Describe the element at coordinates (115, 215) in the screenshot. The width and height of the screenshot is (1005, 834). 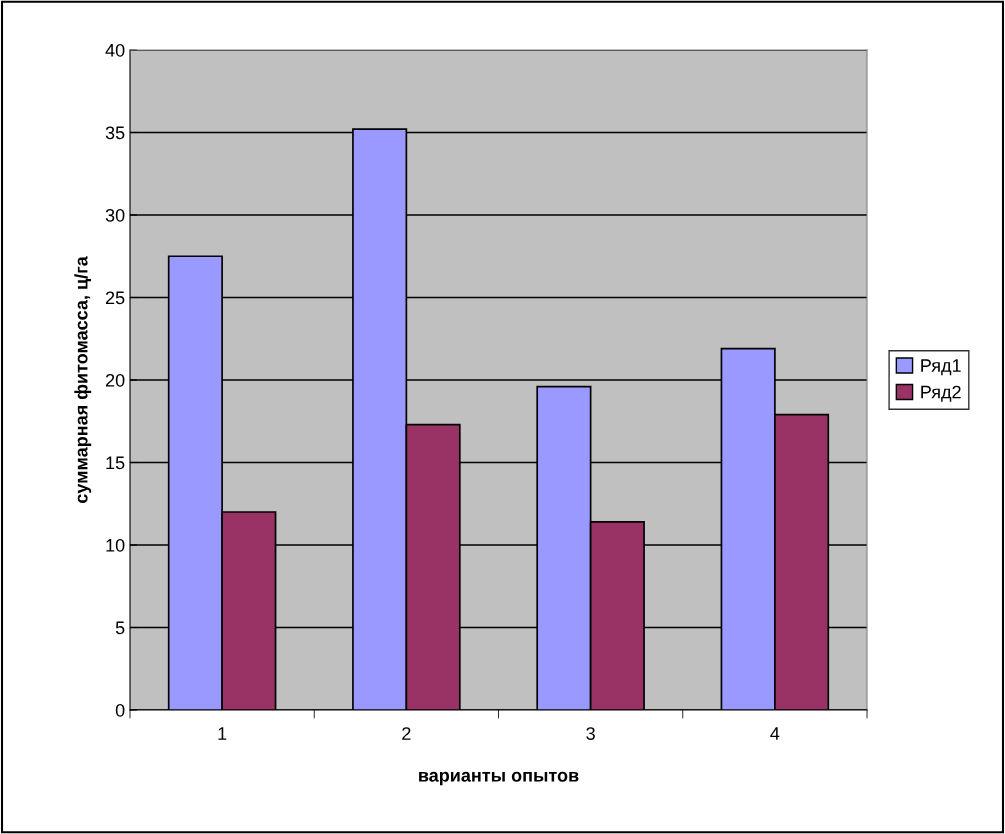
I see `y-tick-label: 30` at that location.